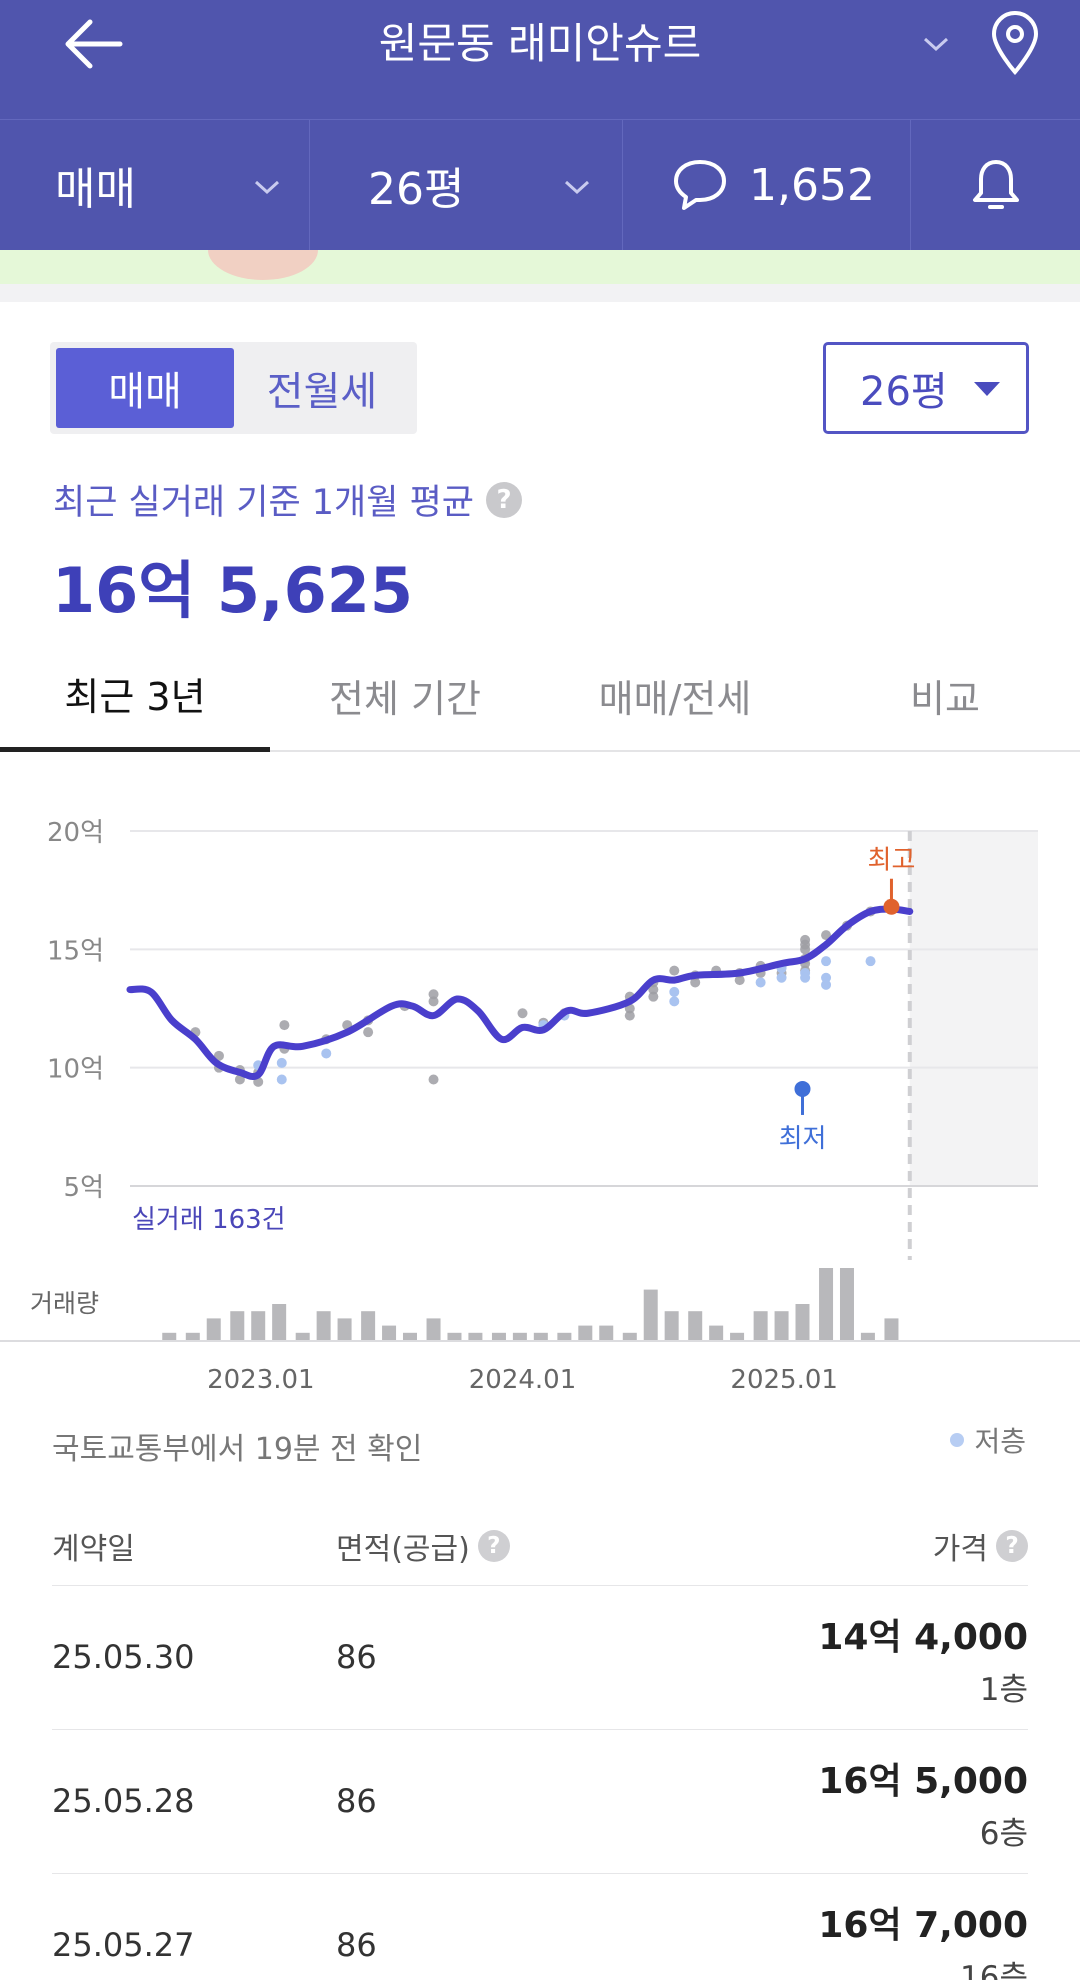  I want to click on tab-recent-3y: 최근 3년, so click(135, 696).